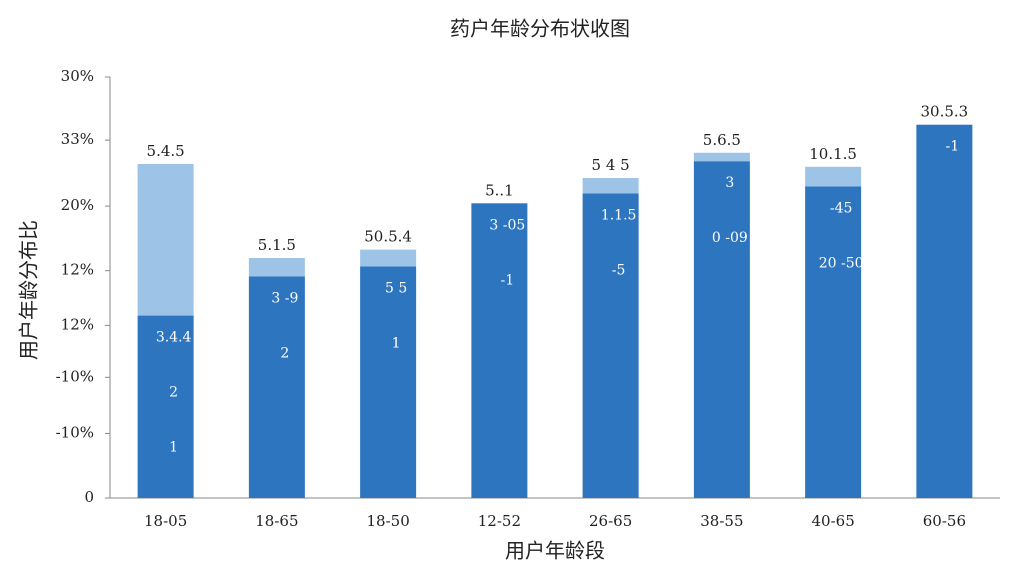 The width and height of the screenshot is (1024, 576). I want to click on y-tick-label: 20%, so click(77, 205).